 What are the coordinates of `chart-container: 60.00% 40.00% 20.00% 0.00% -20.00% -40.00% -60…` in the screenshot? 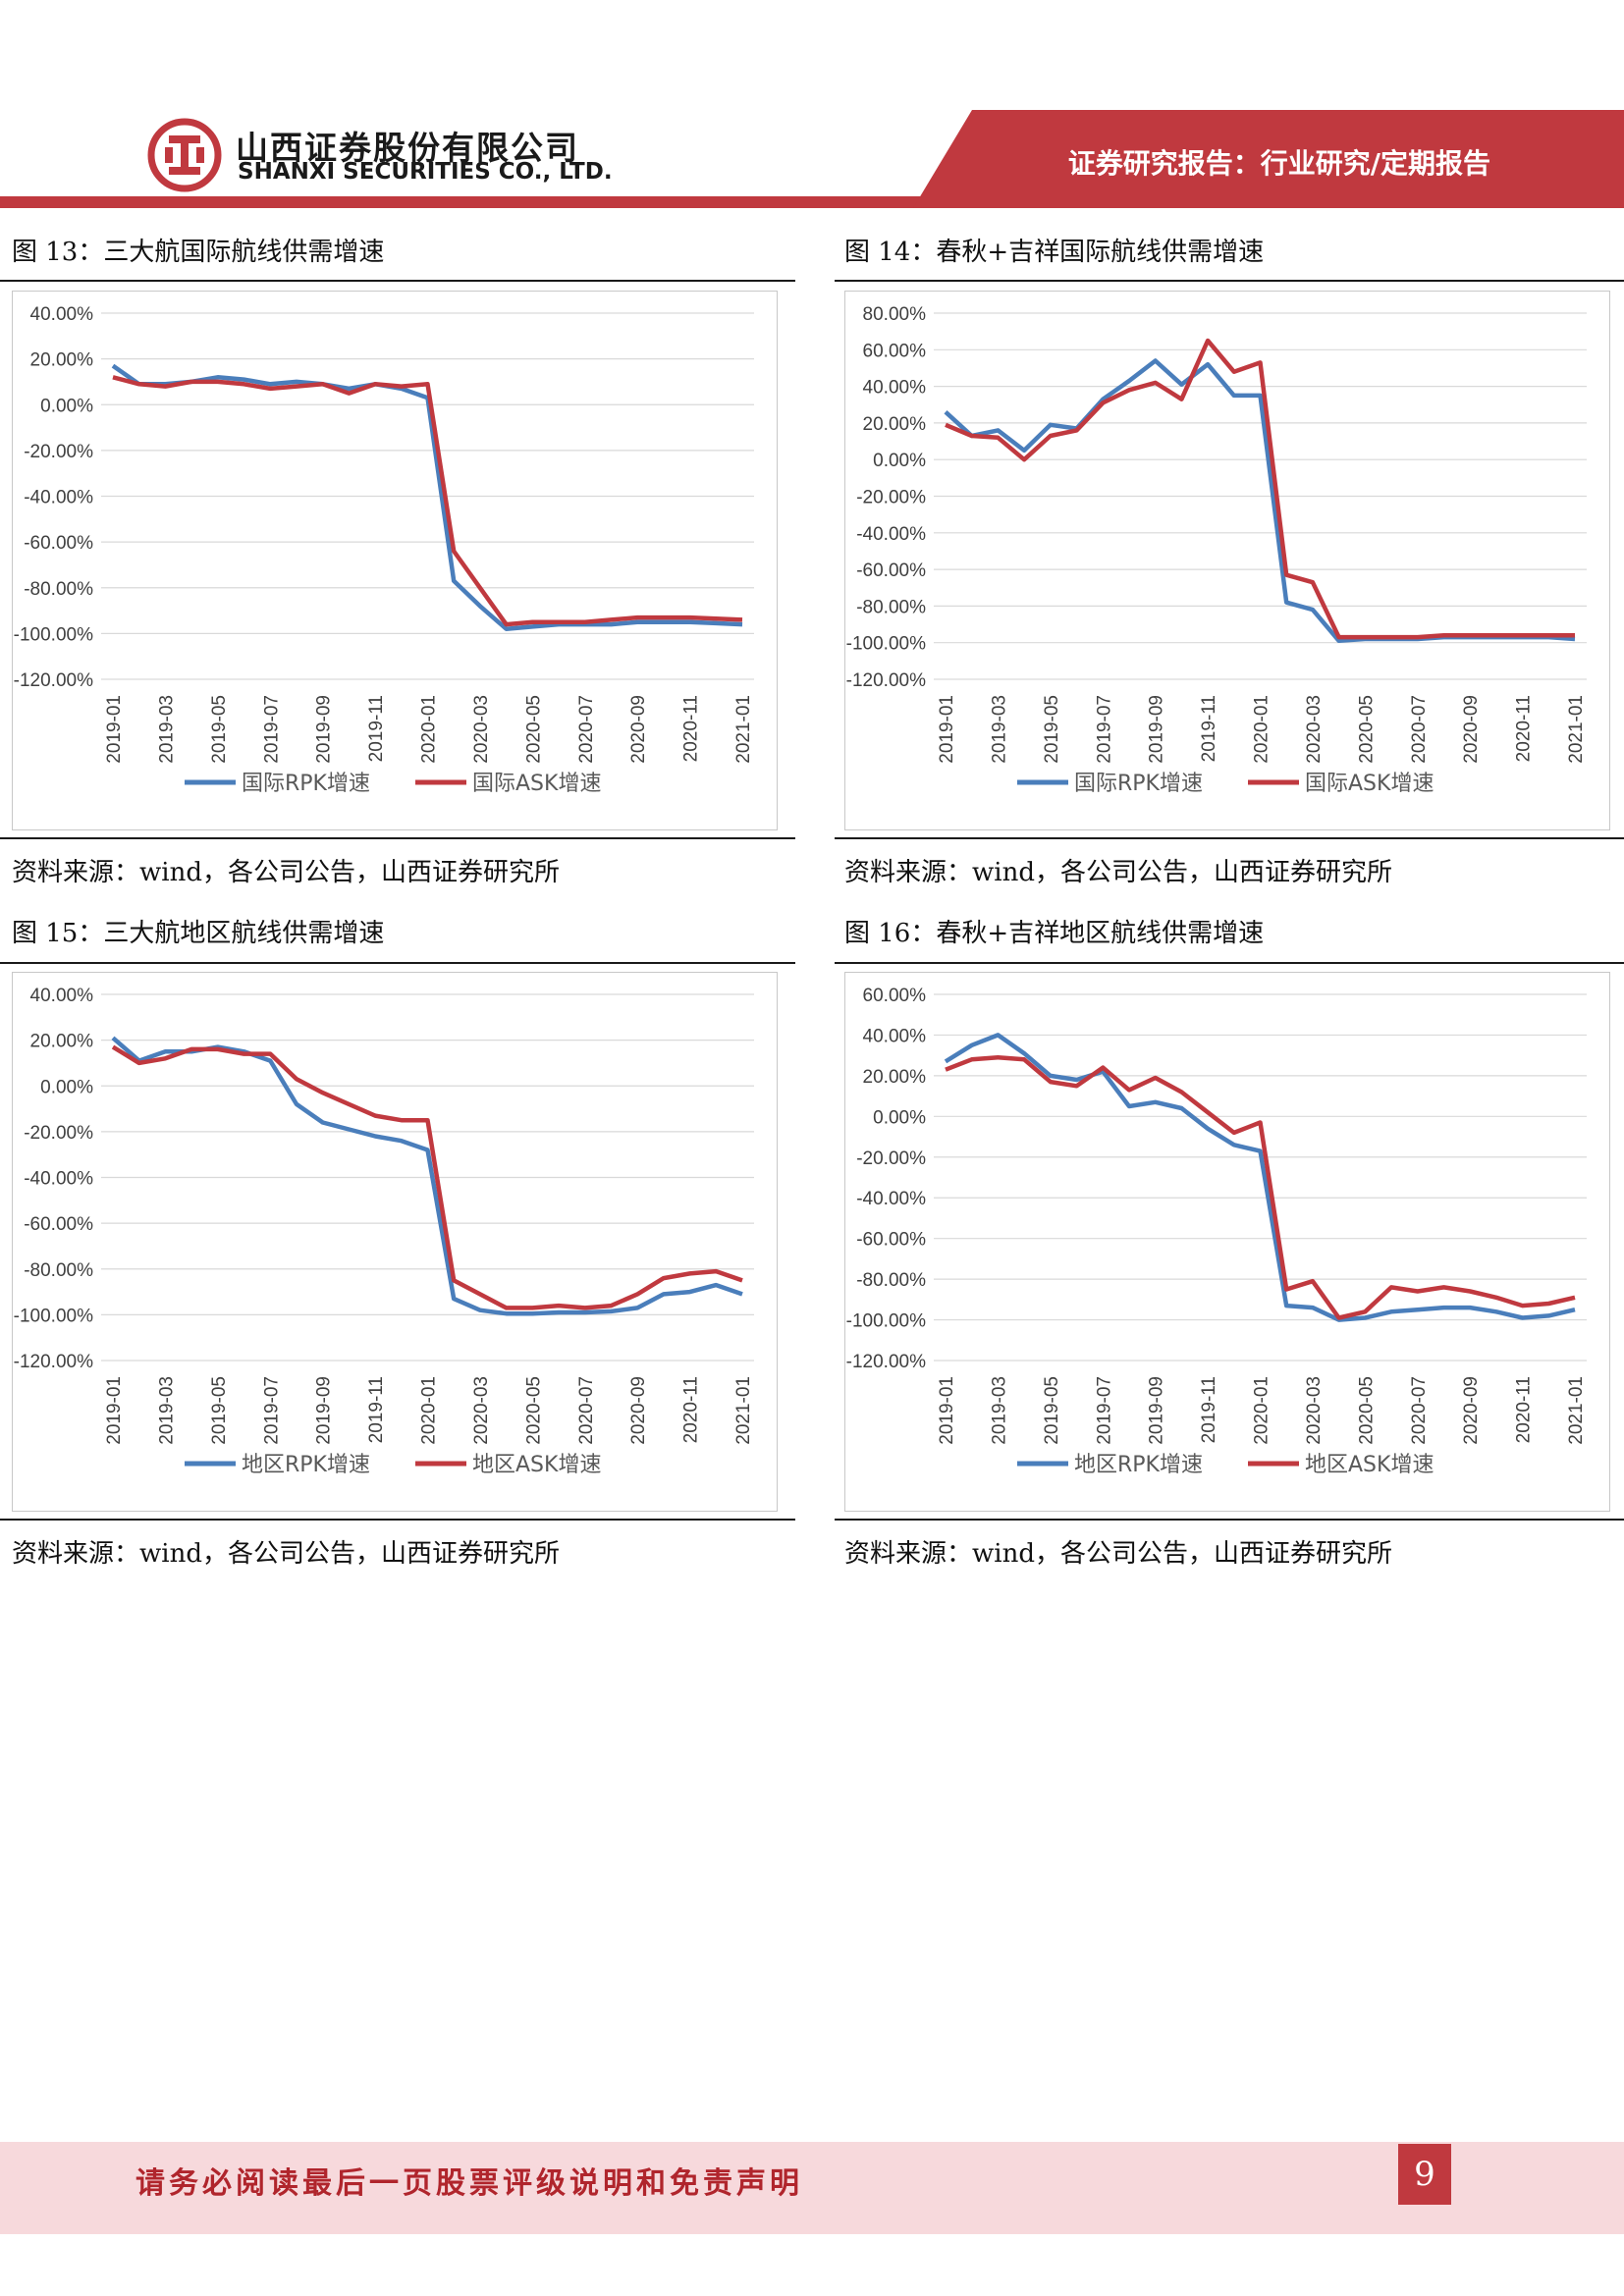 It's located at (1227, 1242).